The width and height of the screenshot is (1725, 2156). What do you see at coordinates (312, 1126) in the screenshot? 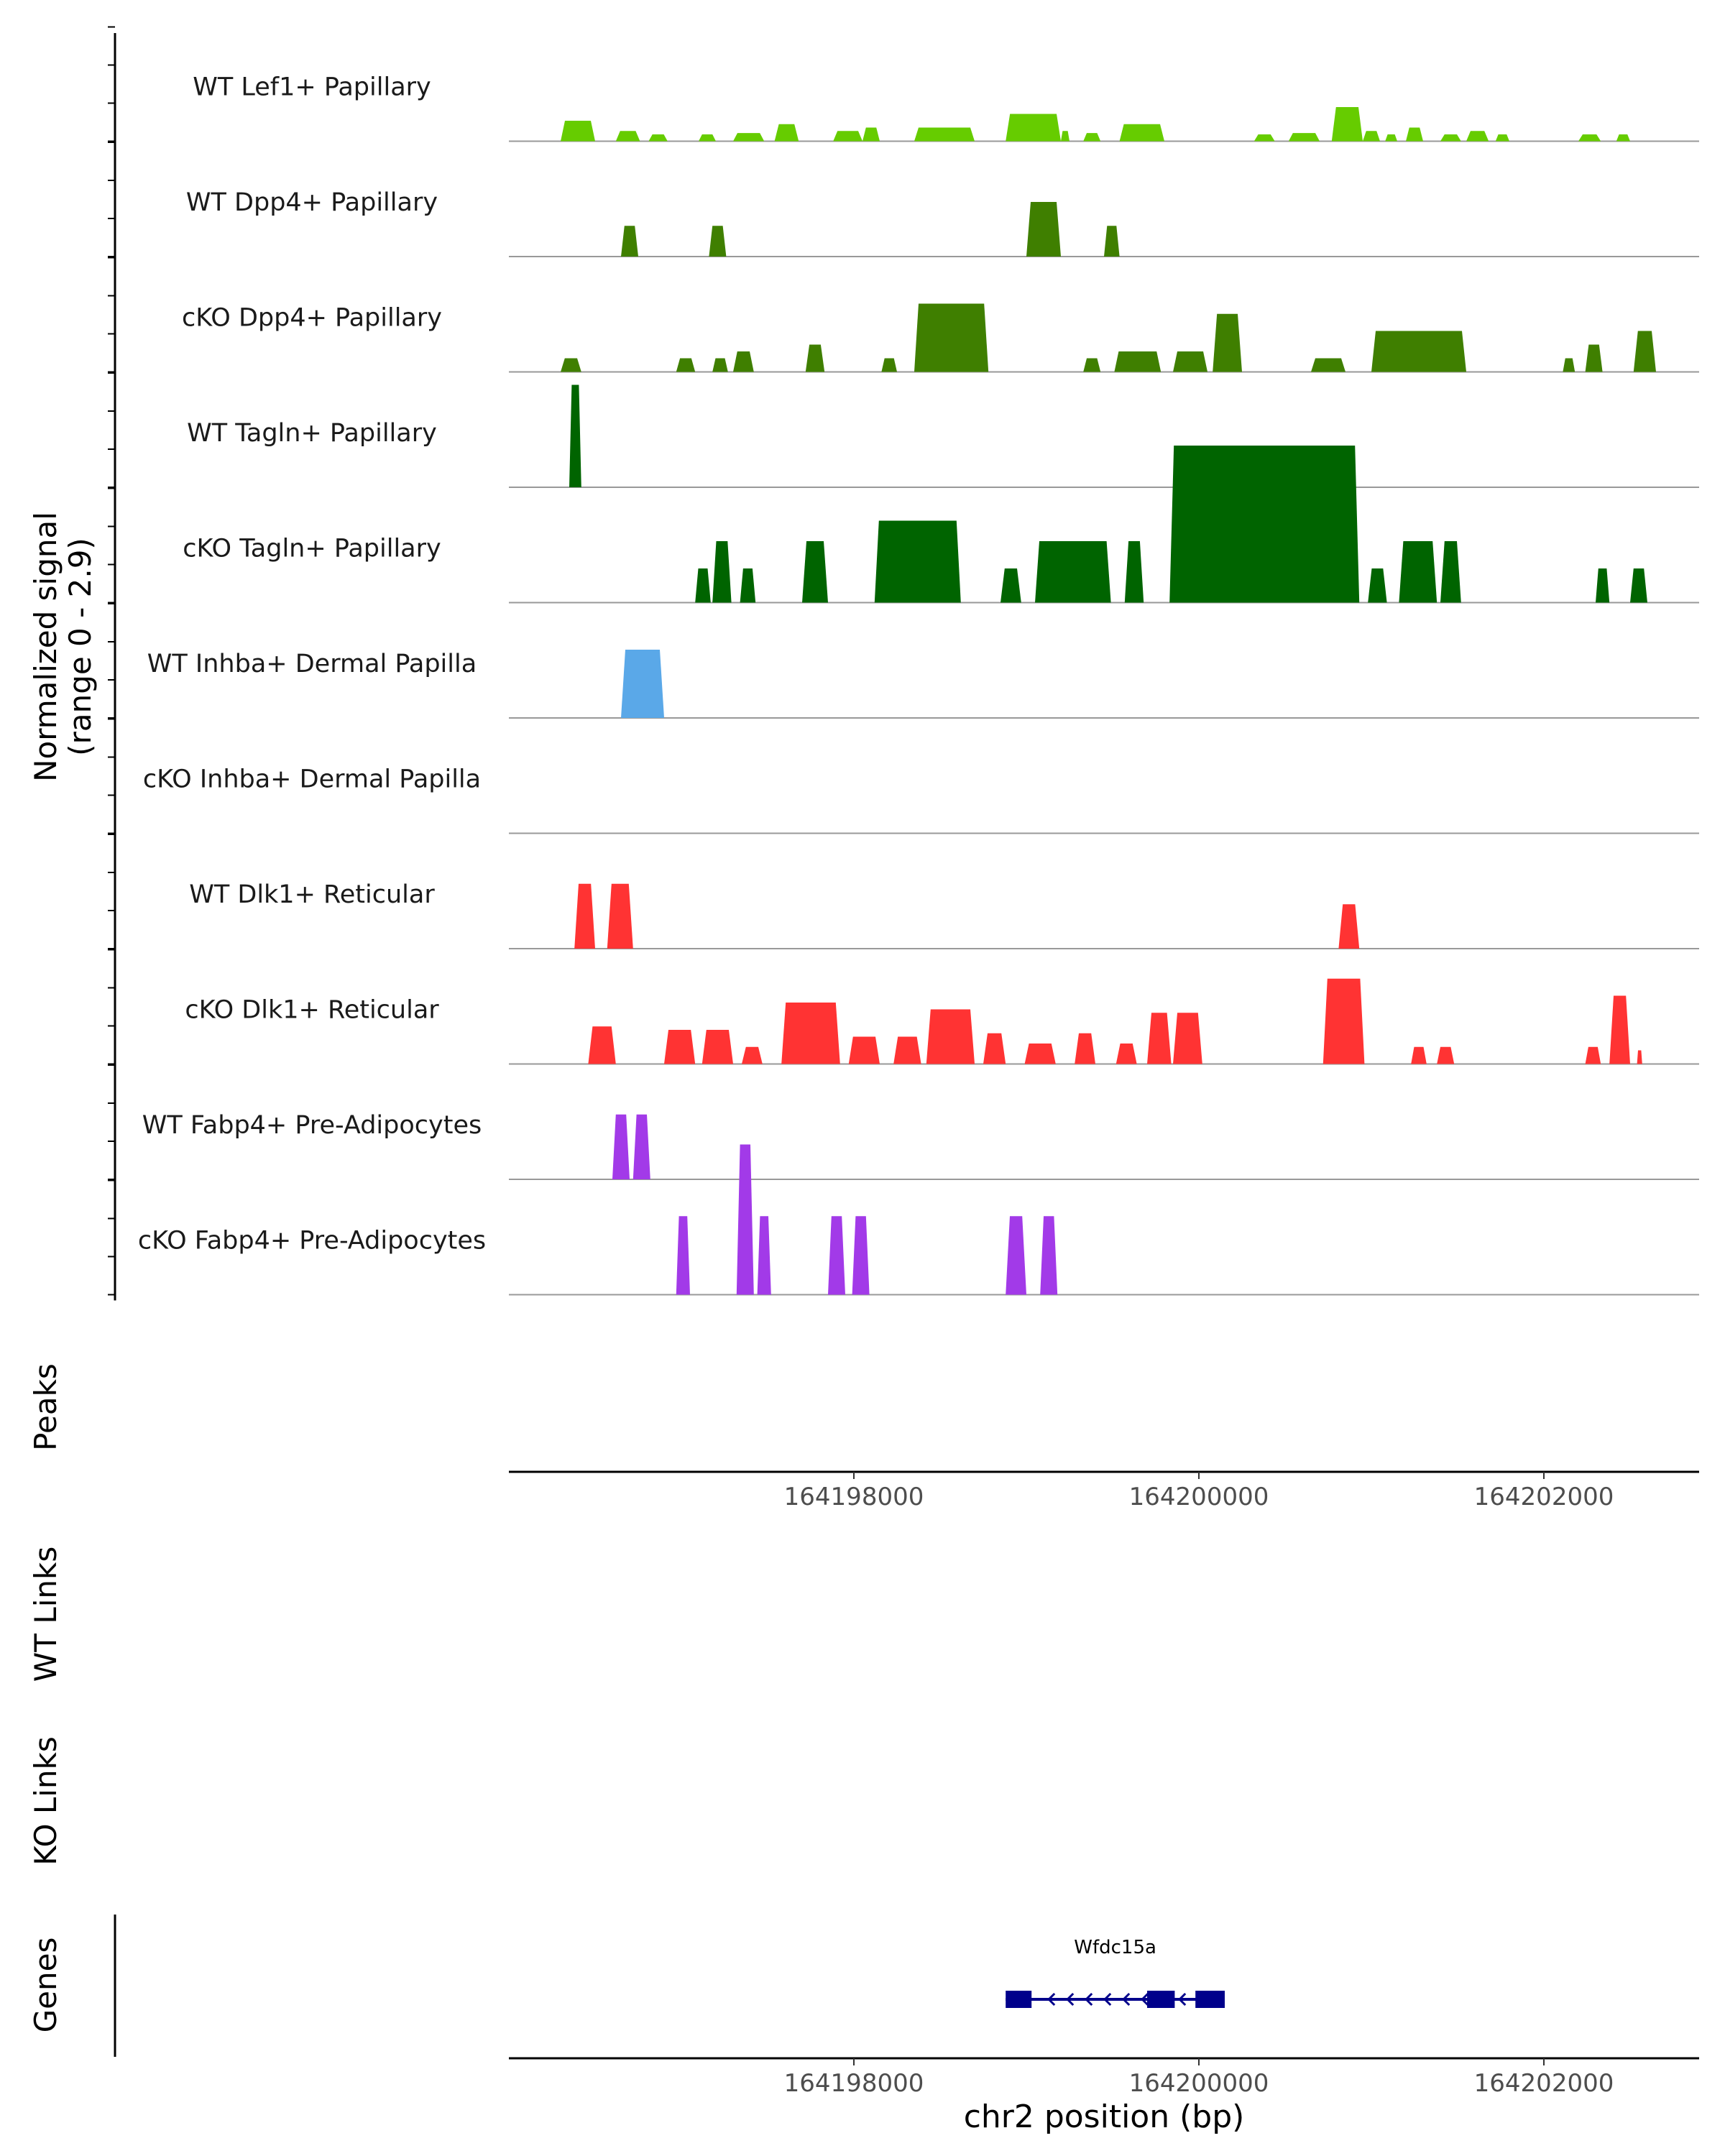
I see `track-label: WT Fabp4+ Pre-Adipocytes` at bounding box center [312, 1126].